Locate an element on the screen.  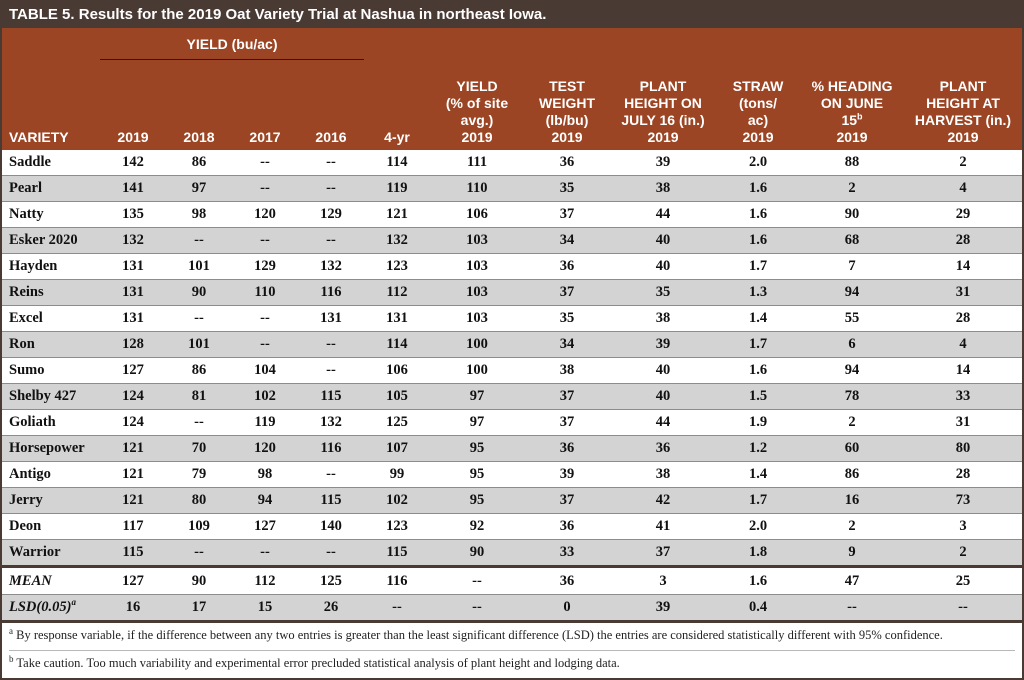
footnote-a-marker: a is located at coordinates (73, 602).